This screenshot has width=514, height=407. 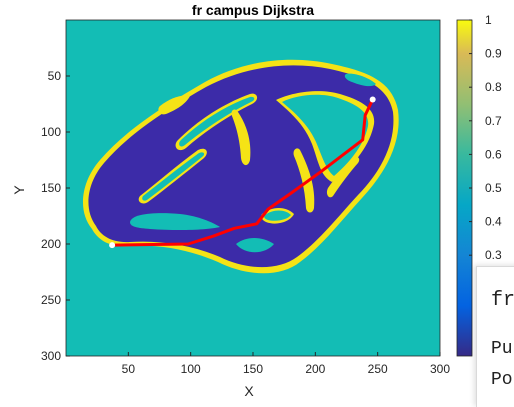 What do you see at coordinates (493, 54) in the screenshot?
I see `colorbar-tick-label: 0.9` at bounding box center [493, 54].